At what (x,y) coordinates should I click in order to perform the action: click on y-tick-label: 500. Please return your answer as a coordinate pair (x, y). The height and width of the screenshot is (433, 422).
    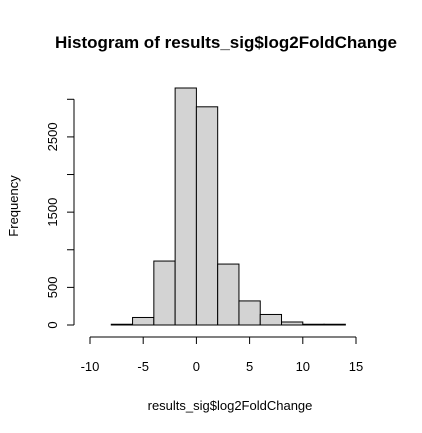
    Looking at the image, I should click on (52, 288).